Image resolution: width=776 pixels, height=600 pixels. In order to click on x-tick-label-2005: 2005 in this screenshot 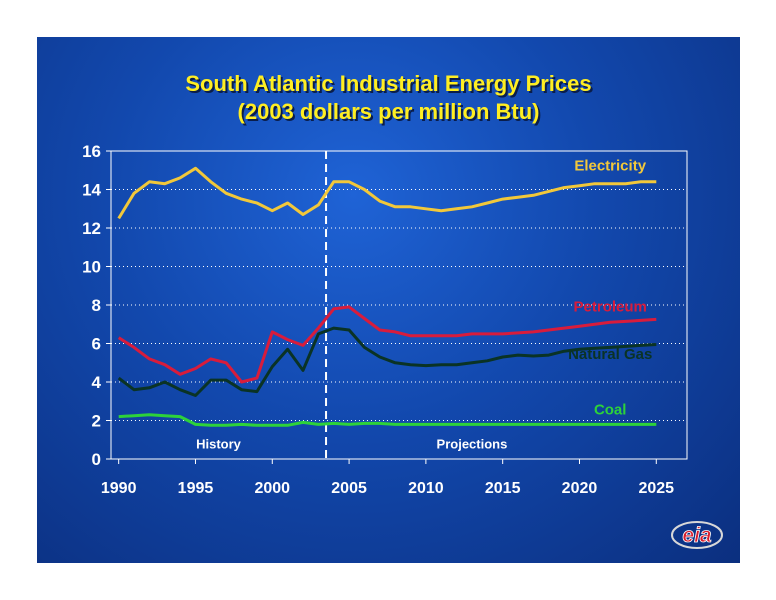, I will do `click(349, 488)`.